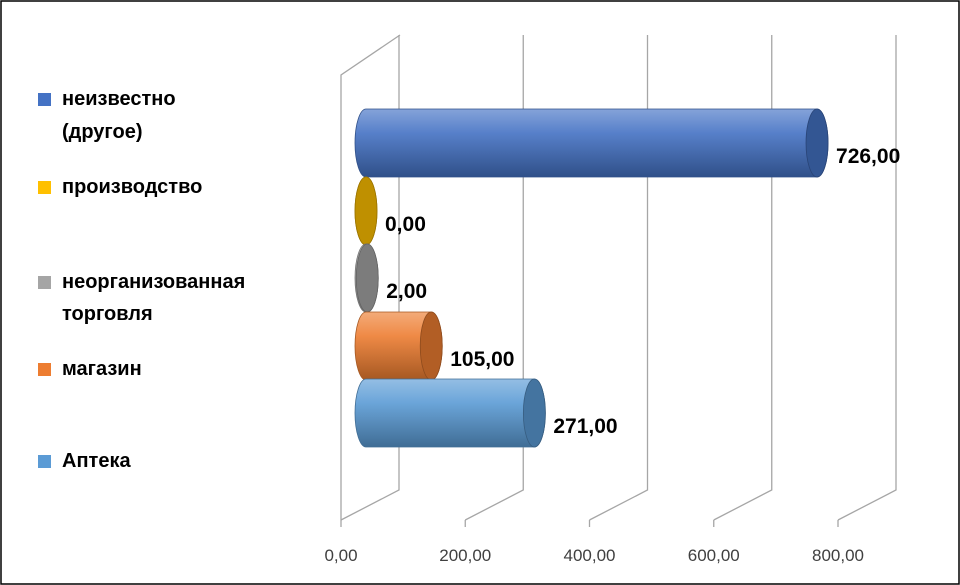 Image resolution: width=960 pixels, height=585 pixels. Describe the element at coordinates (156, 298) in the screenshot. I see `legend-label: неорганизованная торговля` at that location.